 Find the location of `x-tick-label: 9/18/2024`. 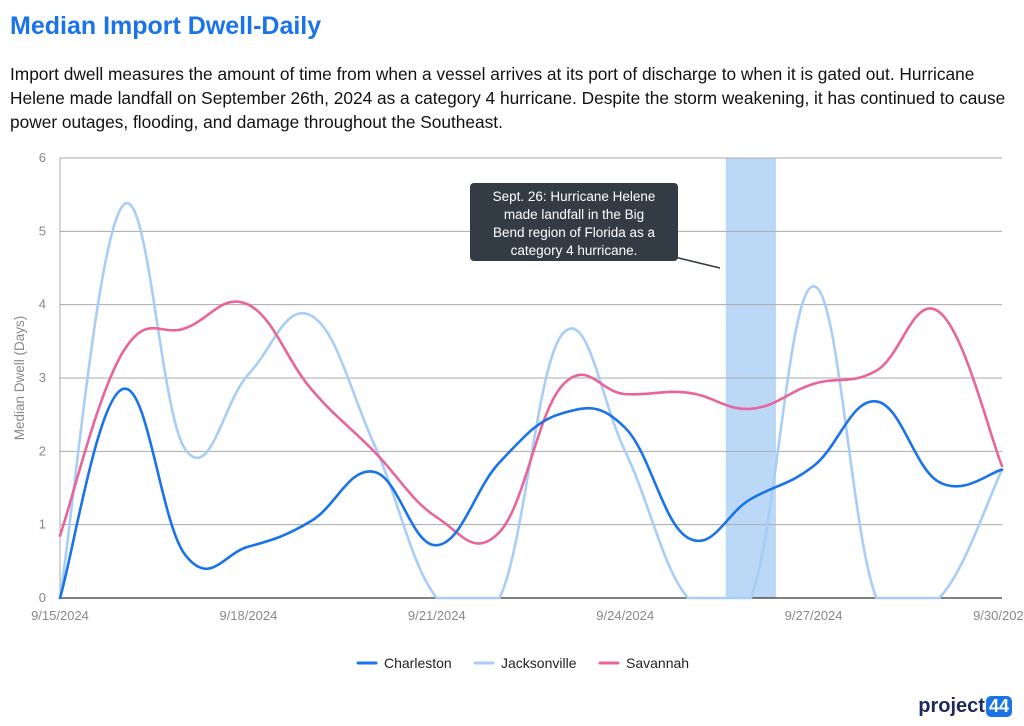

x-tick-label: 9/18/2024 is located at coordinates (248, 615).